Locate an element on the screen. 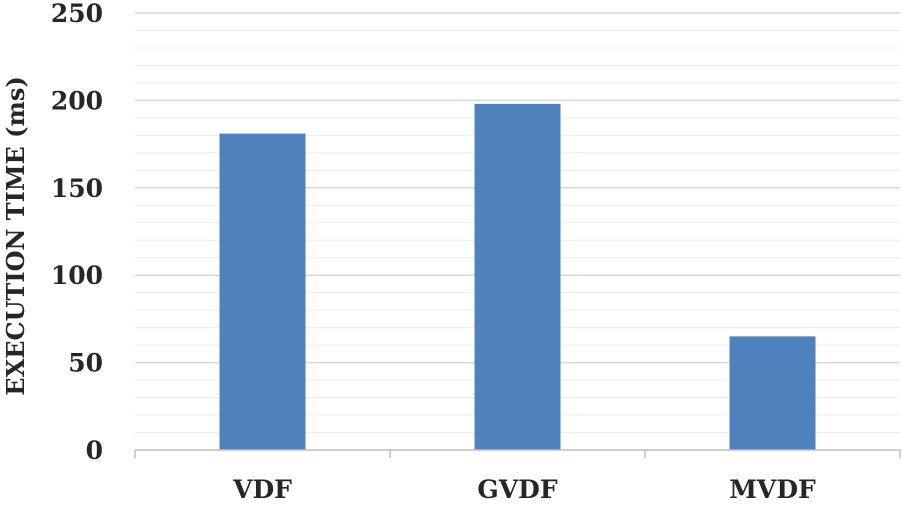  x-tick-labels: VDF GVDF MVDF is located at coordinates (524, 489).